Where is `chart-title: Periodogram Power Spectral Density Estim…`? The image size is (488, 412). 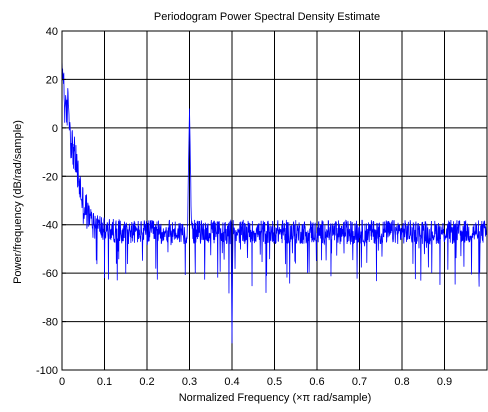 chart-title: Periodogram Power Spectral Density Estim… is located at coordinates (267, 17).